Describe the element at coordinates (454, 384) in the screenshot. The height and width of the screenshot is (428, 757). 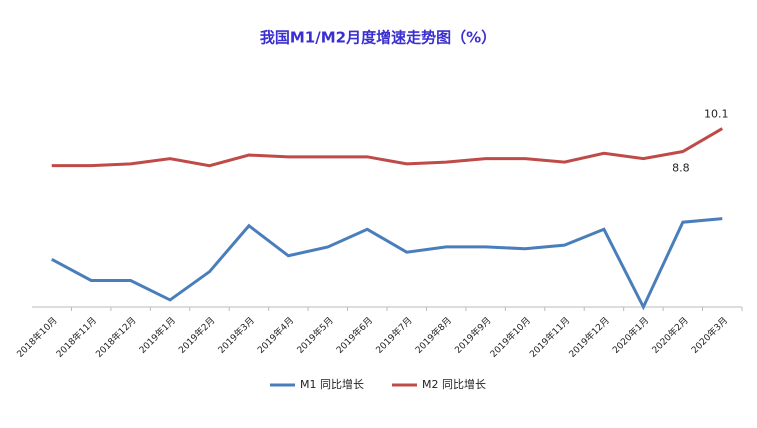
I see `legend-label: M2 同比增长` at that location.